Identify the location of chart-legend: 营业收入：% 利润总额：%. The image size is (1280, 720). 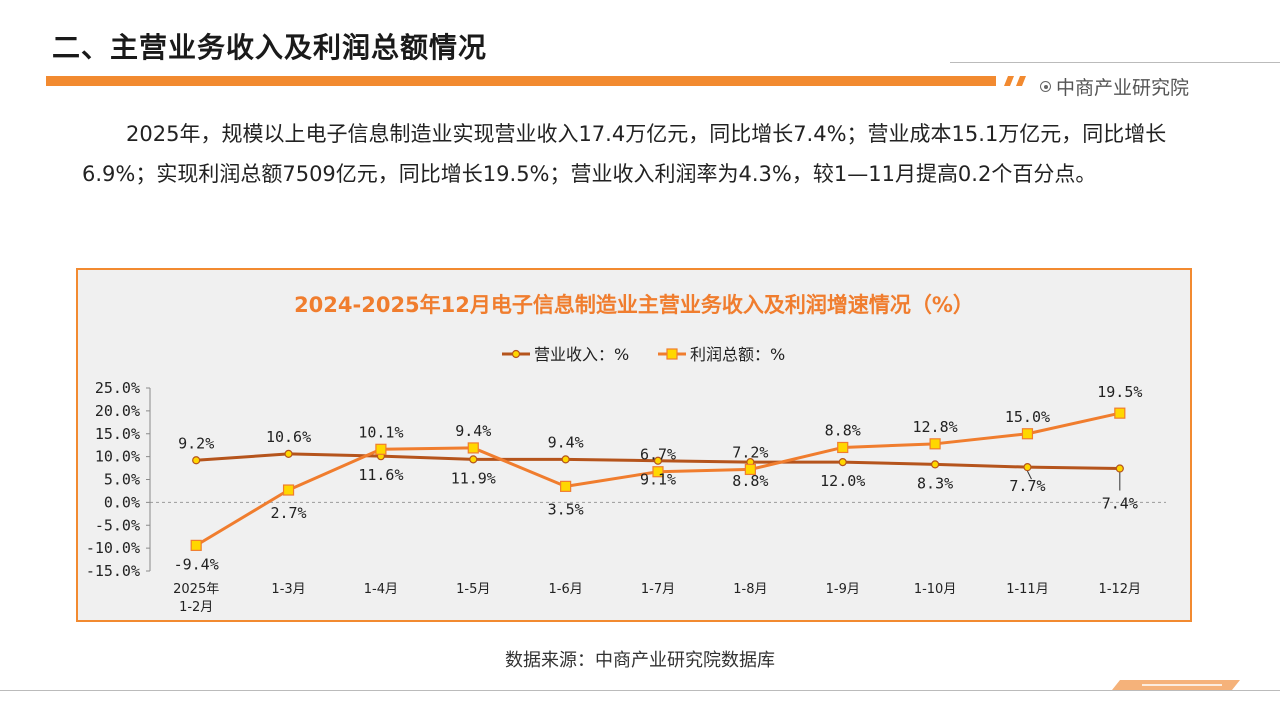
(643, 354).